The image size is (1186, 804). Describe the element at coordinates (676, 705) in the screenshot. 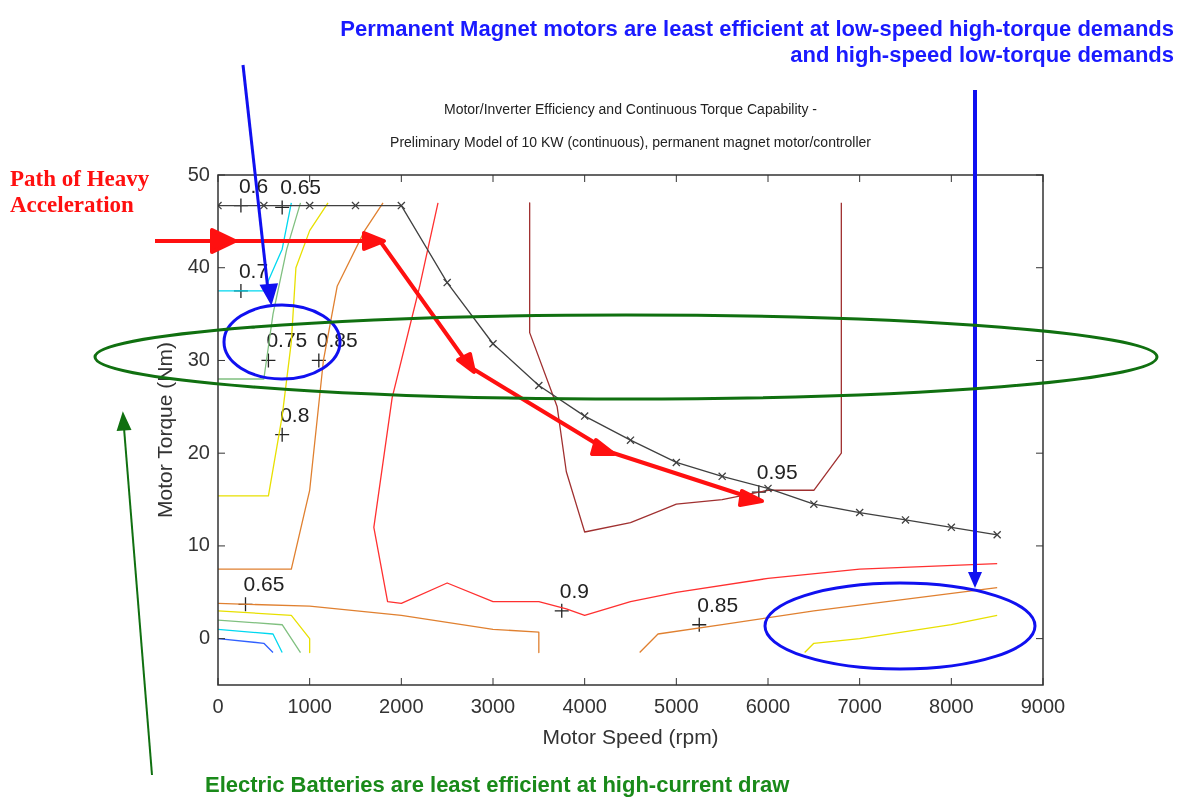

I see `x-tick-label: 5000` at that location.